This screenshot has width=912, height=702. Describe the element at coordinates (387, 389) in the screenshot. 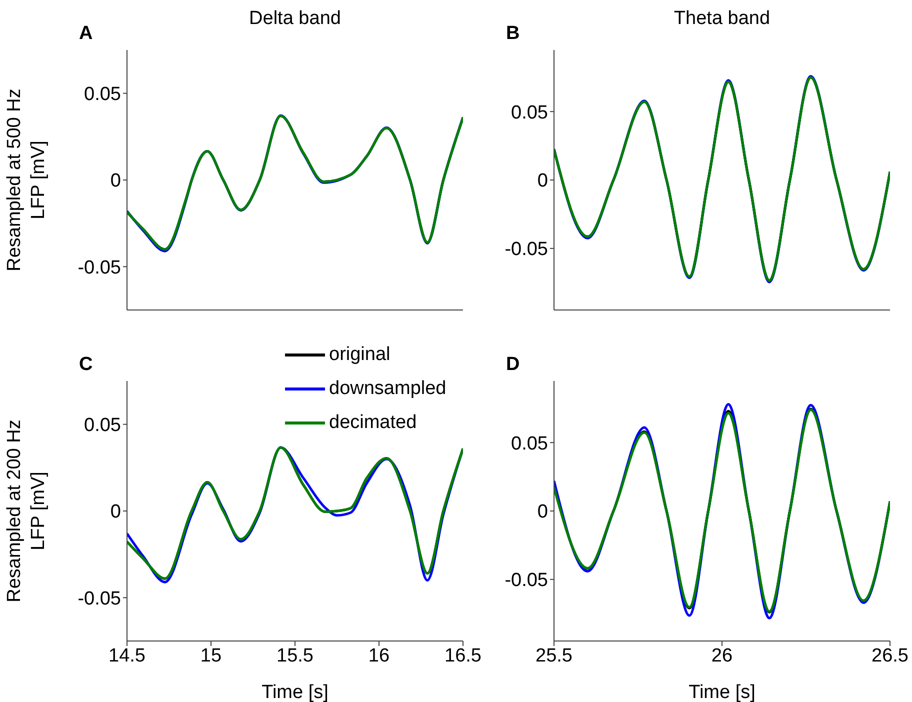

I see `legend-label: downsampled` at that location.